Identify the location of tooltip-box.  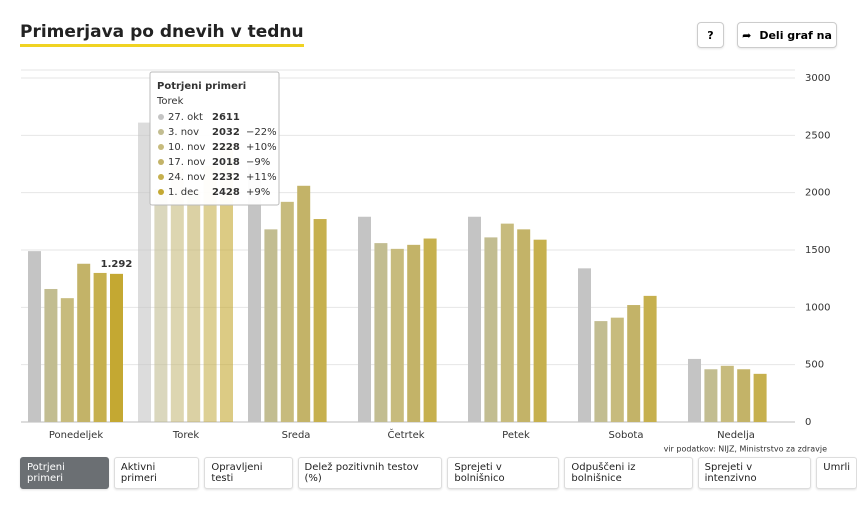
(214, 138).